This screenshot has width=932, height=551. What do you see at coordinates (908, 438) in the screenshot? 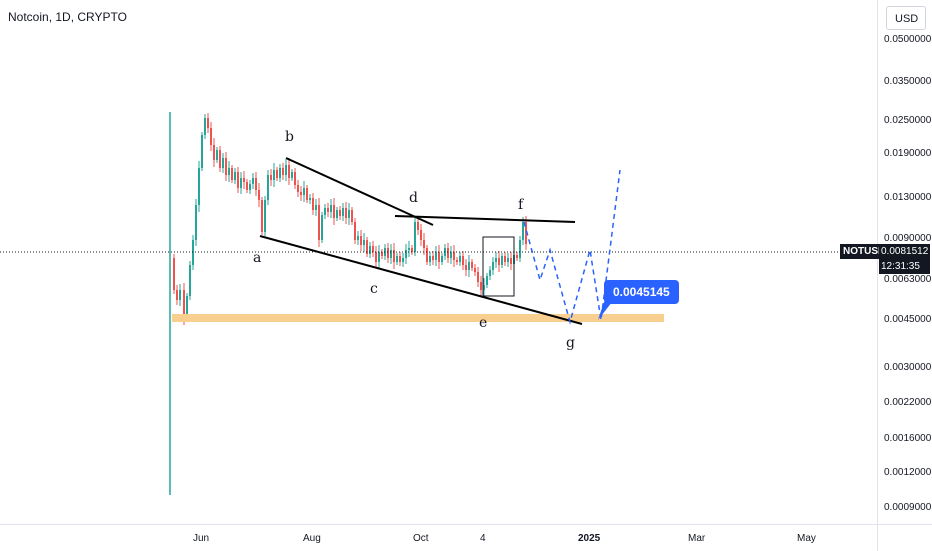
I see `price-tick: 0.0016000` at bounding box center [908, 438].